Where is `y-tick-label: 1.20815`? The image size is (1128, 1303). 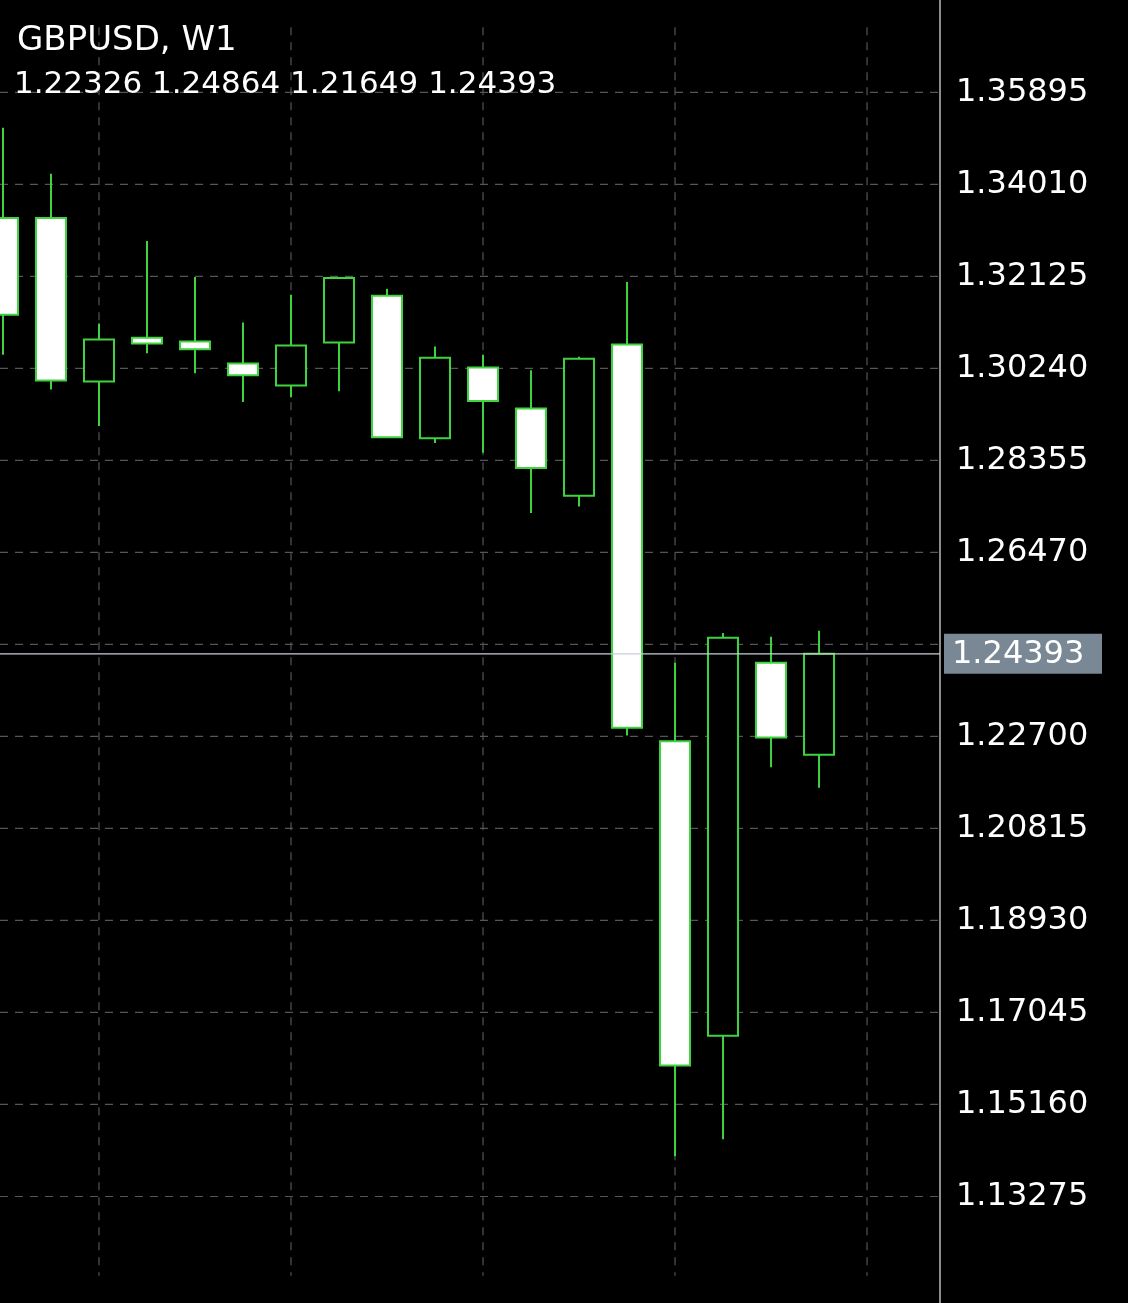 y-tick-label: 1.20815 is located at coordinates (1022, 825).